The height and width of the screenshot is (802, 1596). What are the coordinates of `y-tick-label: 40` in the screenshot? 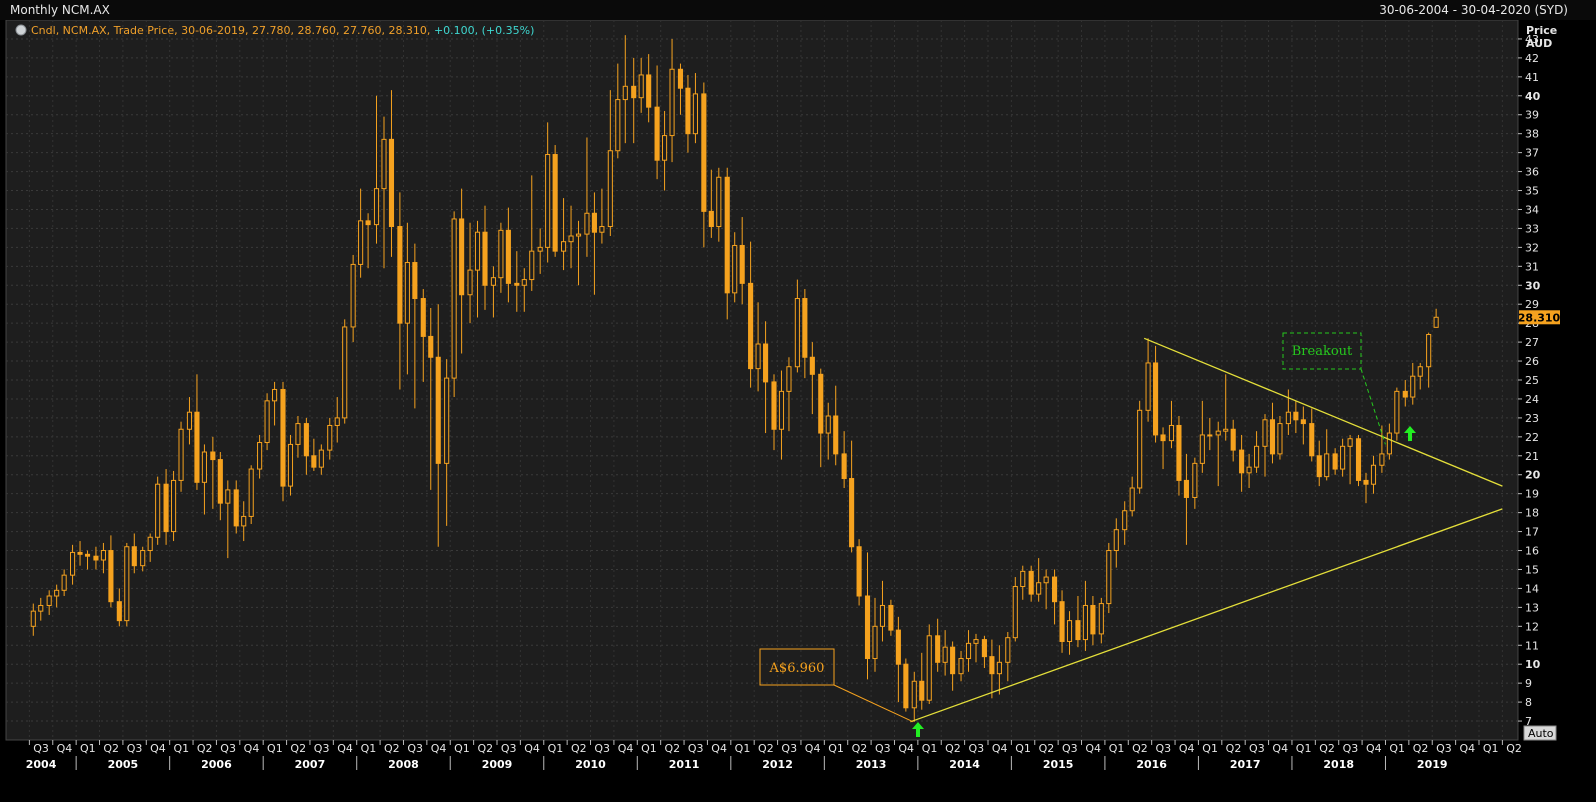 It's located at (1533, 96).